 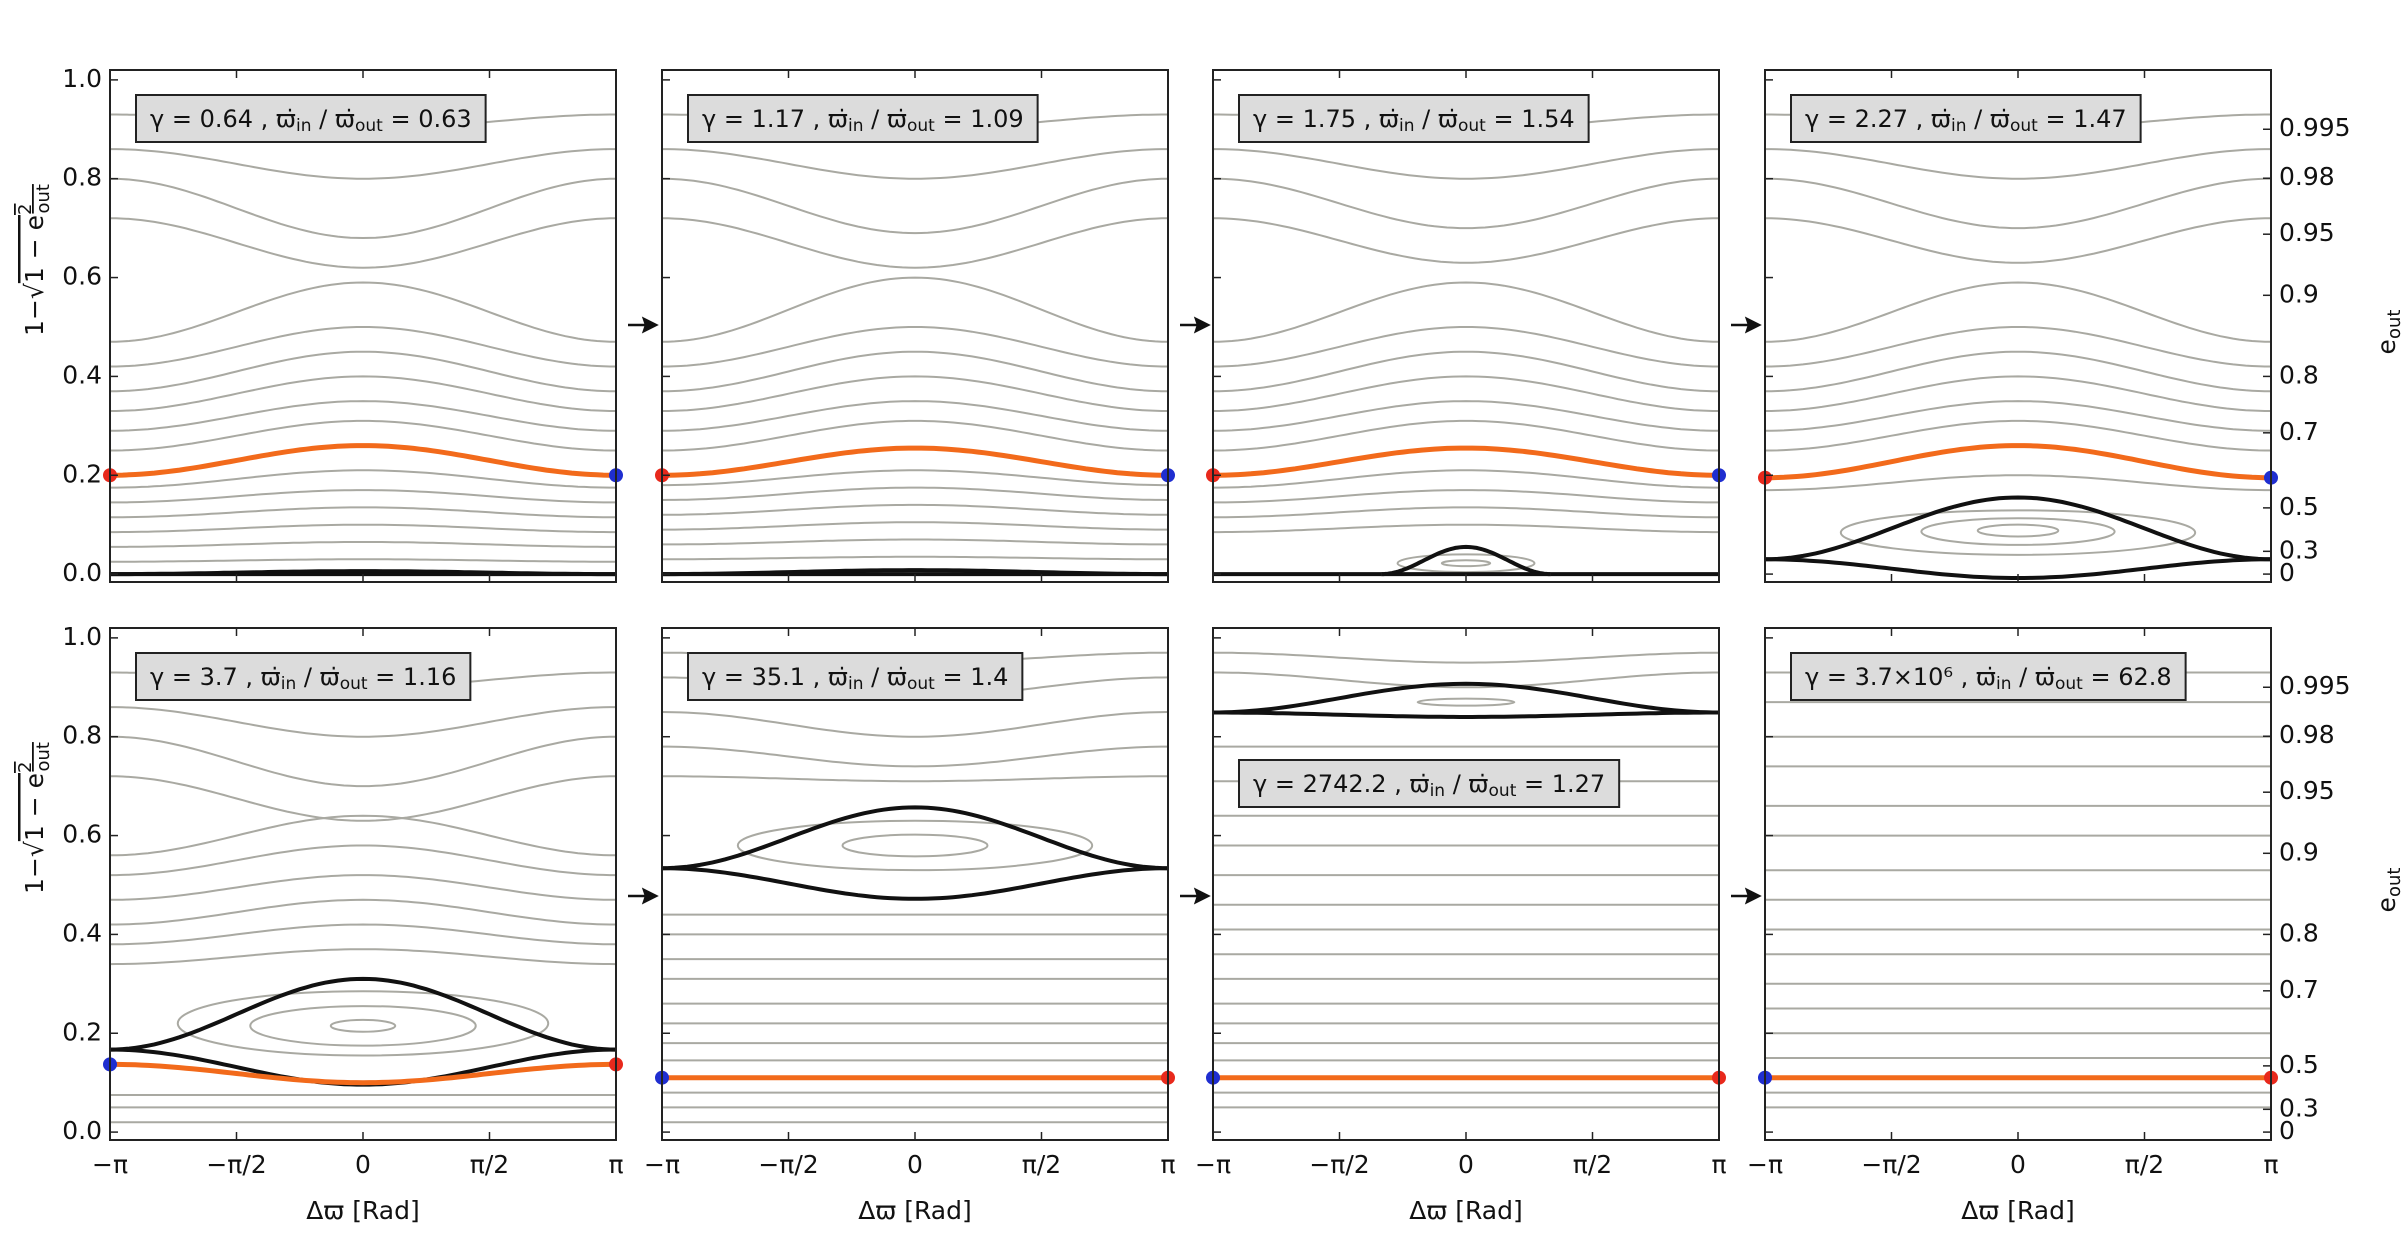 What do you see at coordinates (863, 120) in the screenshot?
I see `annotation: γ = 1.17 , ϖ̇in / ϖ̇out = 1.09` at bounding box center [863, 120].